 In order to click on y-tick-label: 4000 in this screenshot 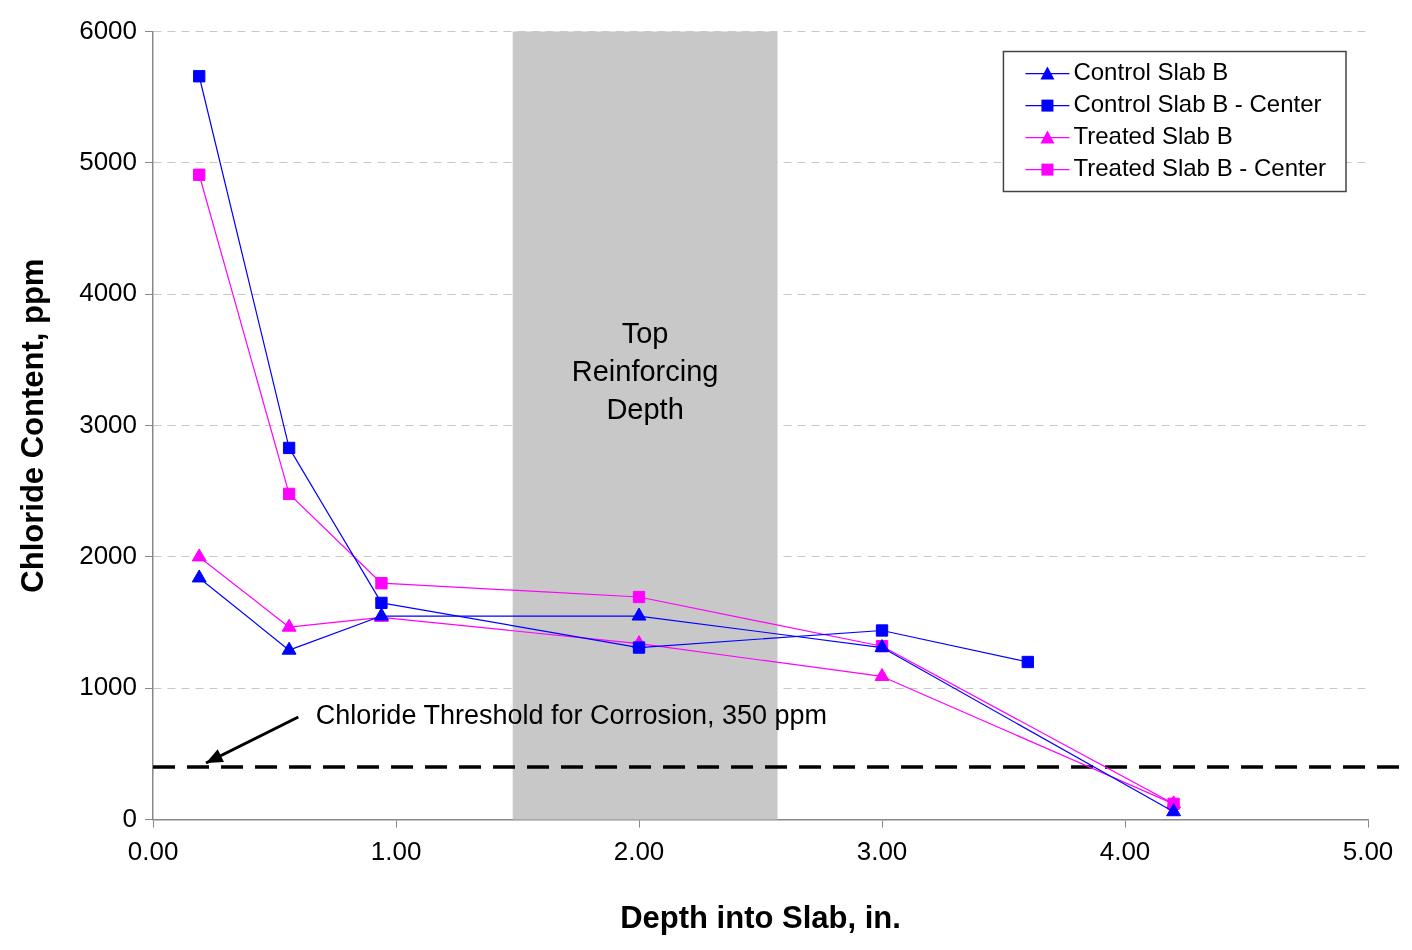, I will do `click(108, 292)`.